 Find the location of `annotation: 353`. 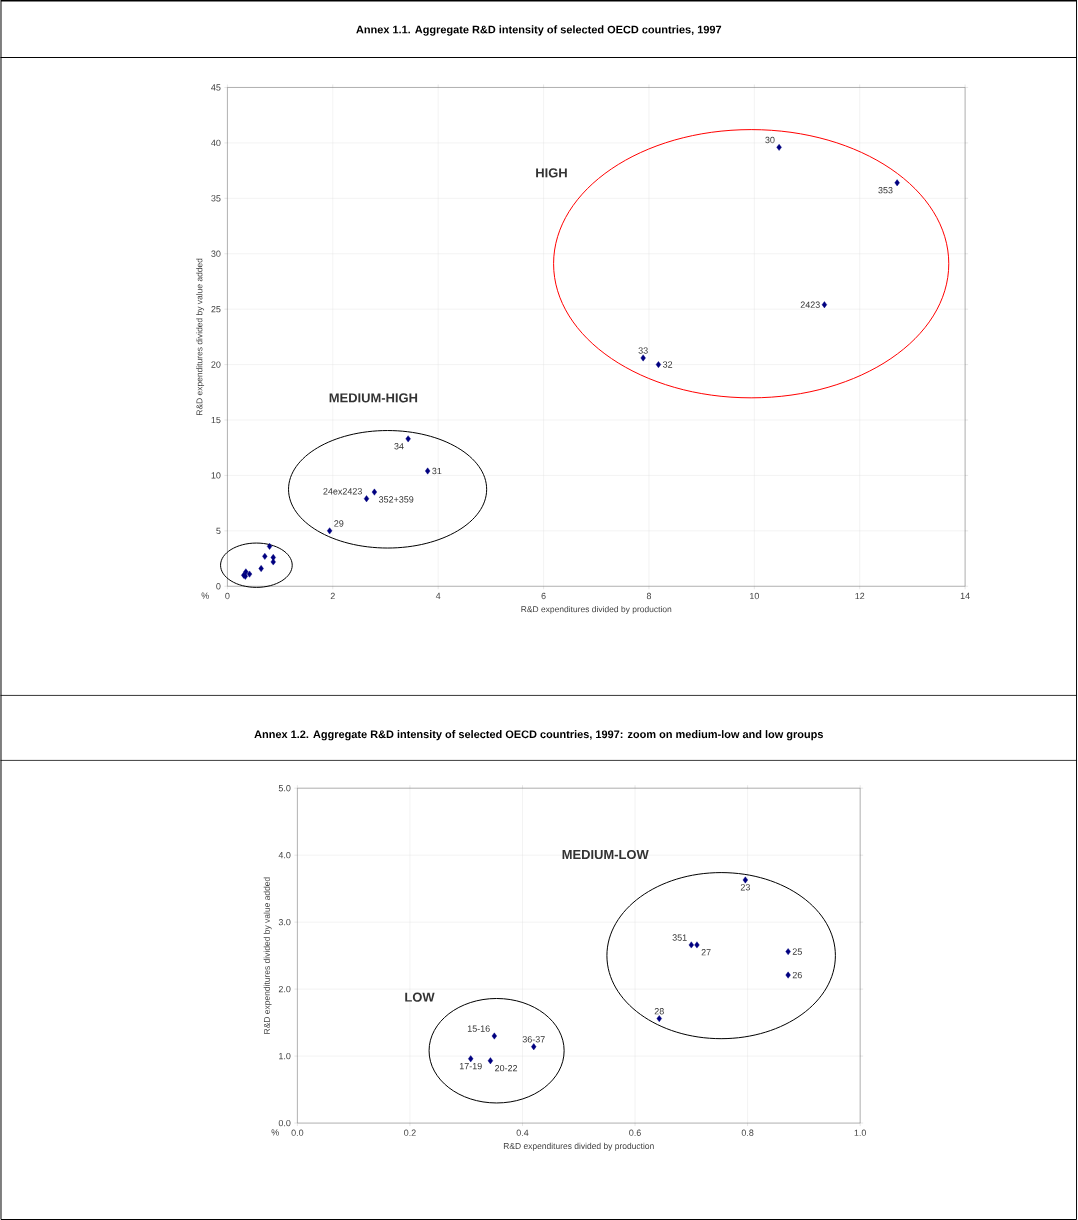

annotation: 353 is located at coordinates (885, 190).